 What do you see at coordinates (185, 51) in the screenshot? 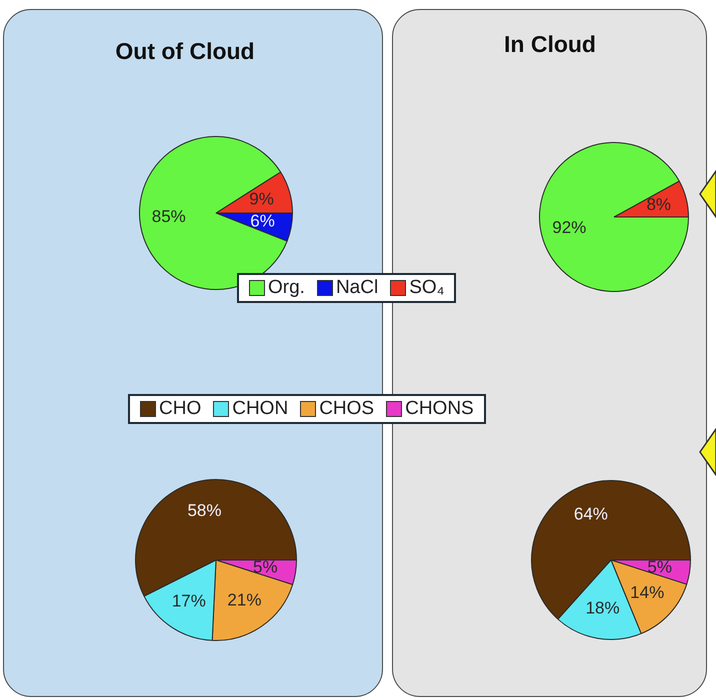
I see `chart-title: Out of Cloud` at bounding box center [185, 51].